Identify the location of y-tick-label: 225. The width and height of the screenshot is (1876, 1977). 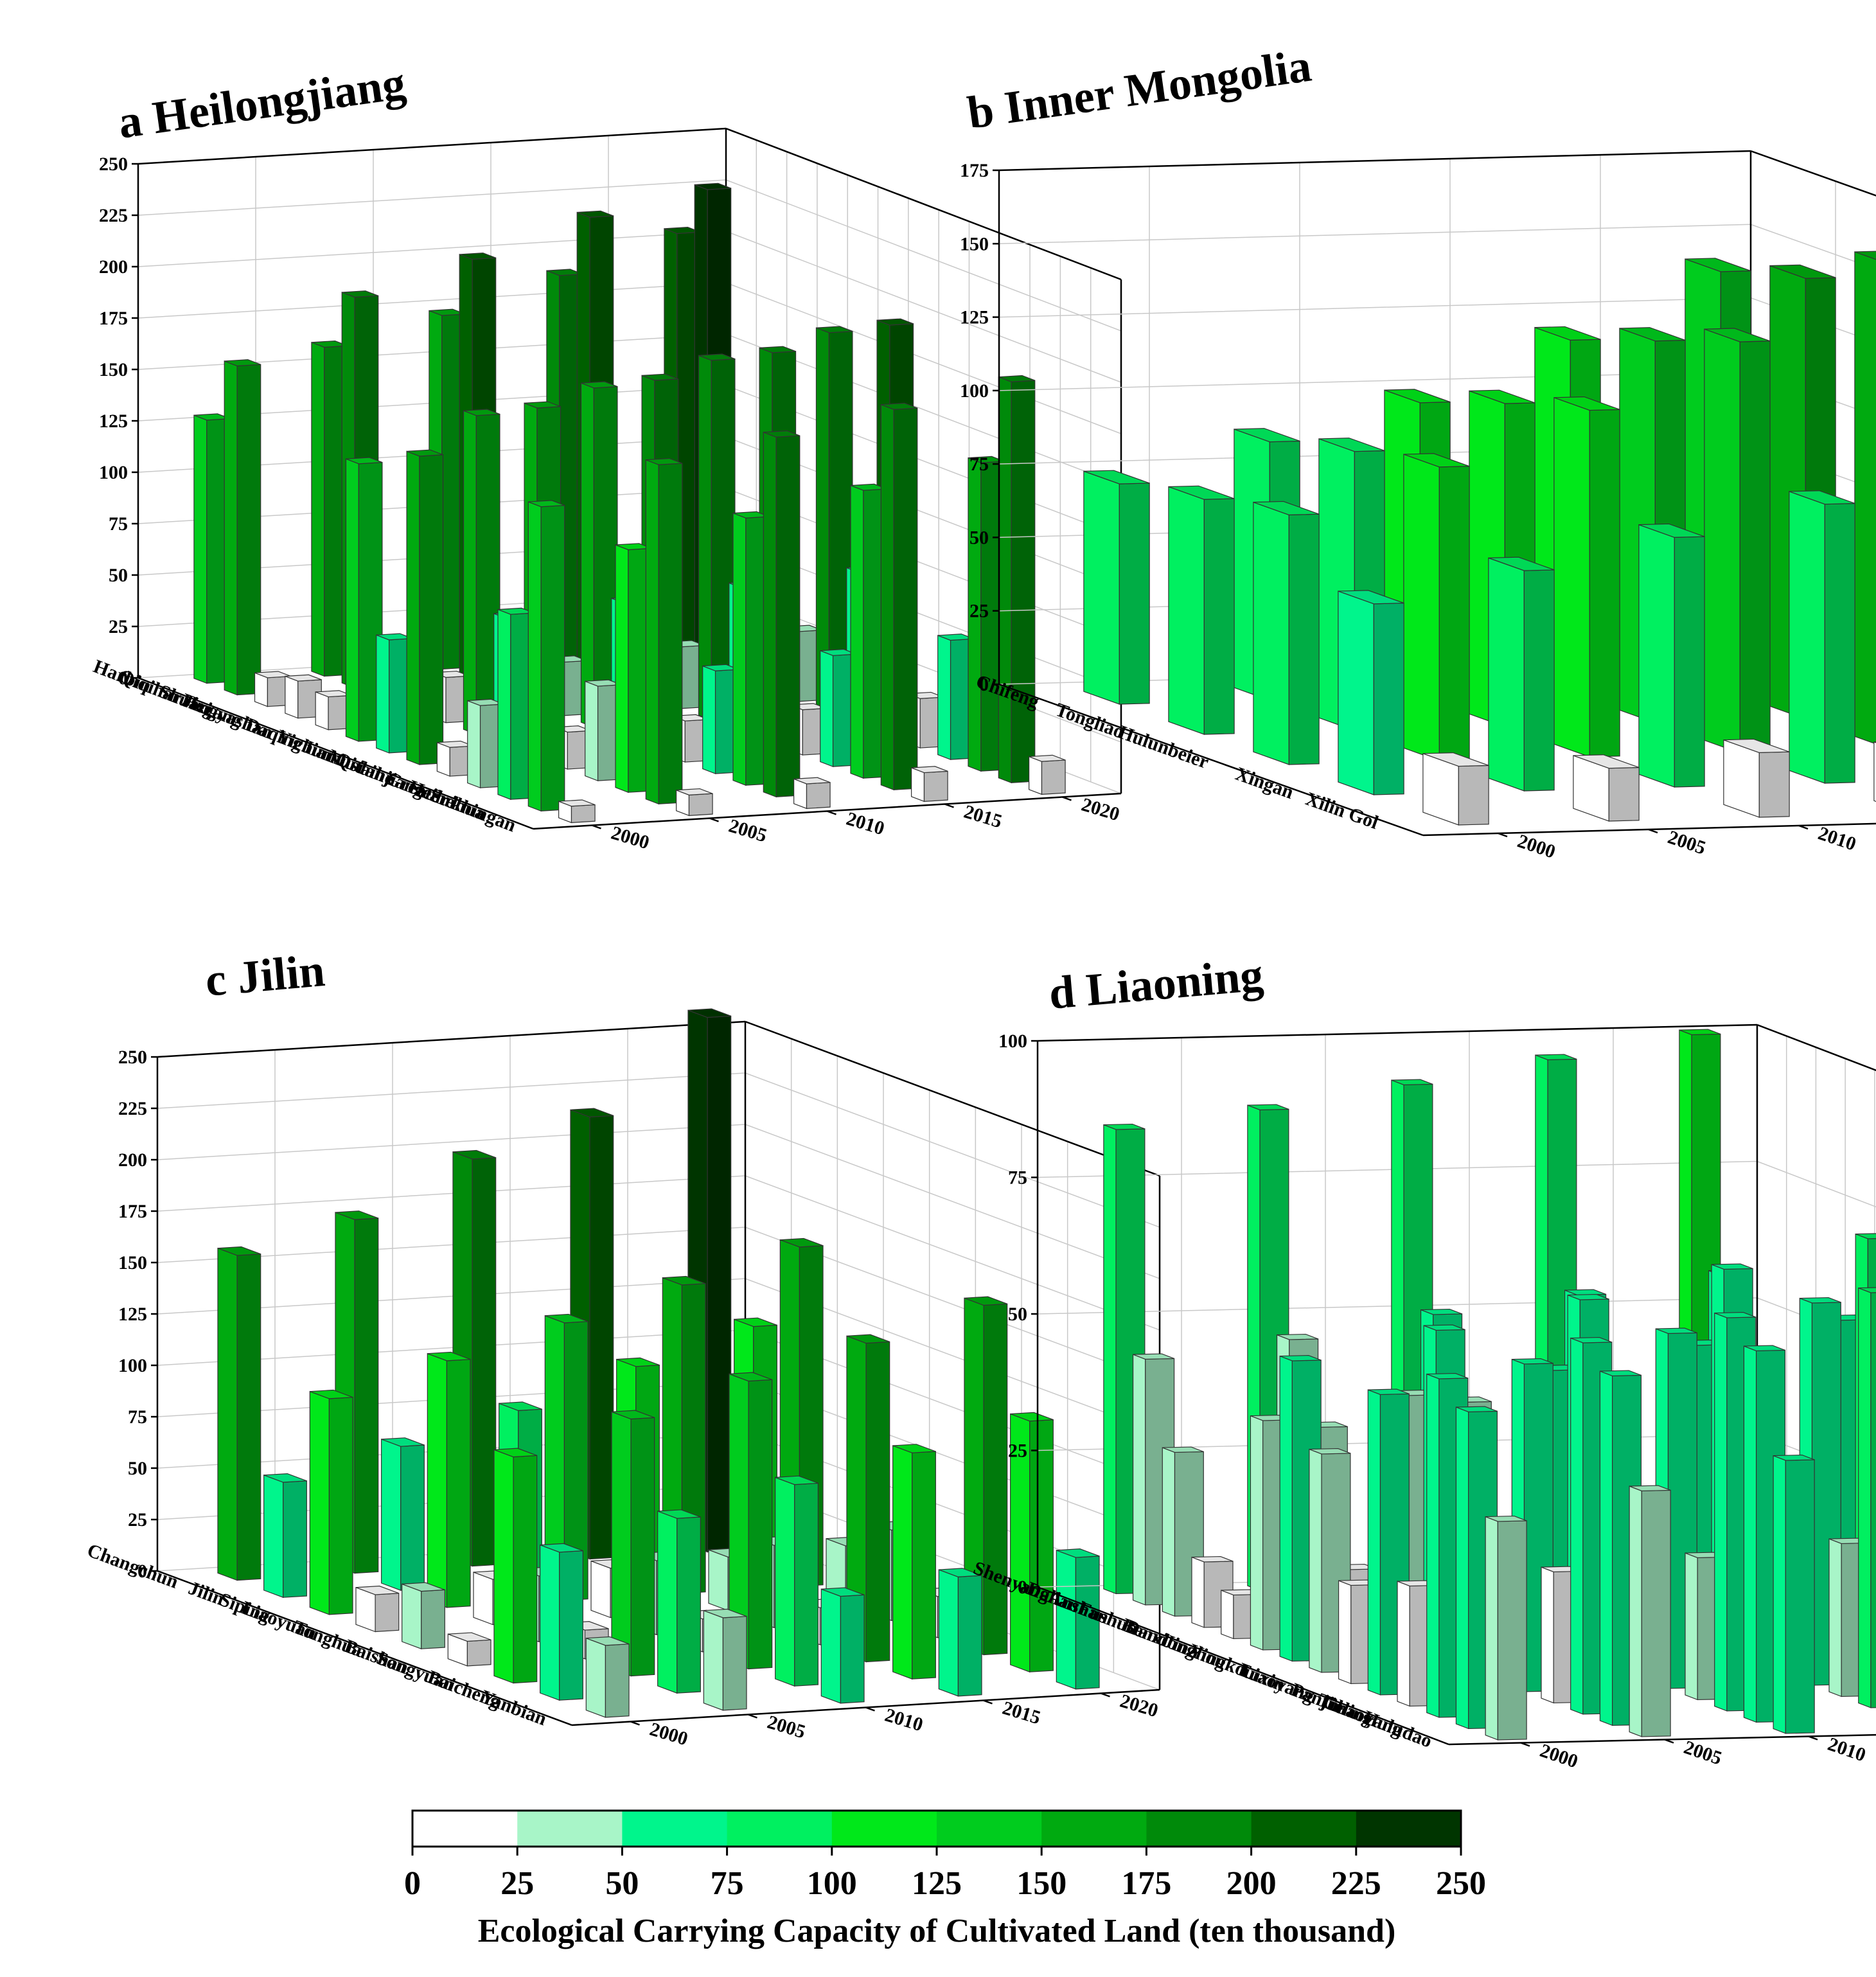
(113, 215).